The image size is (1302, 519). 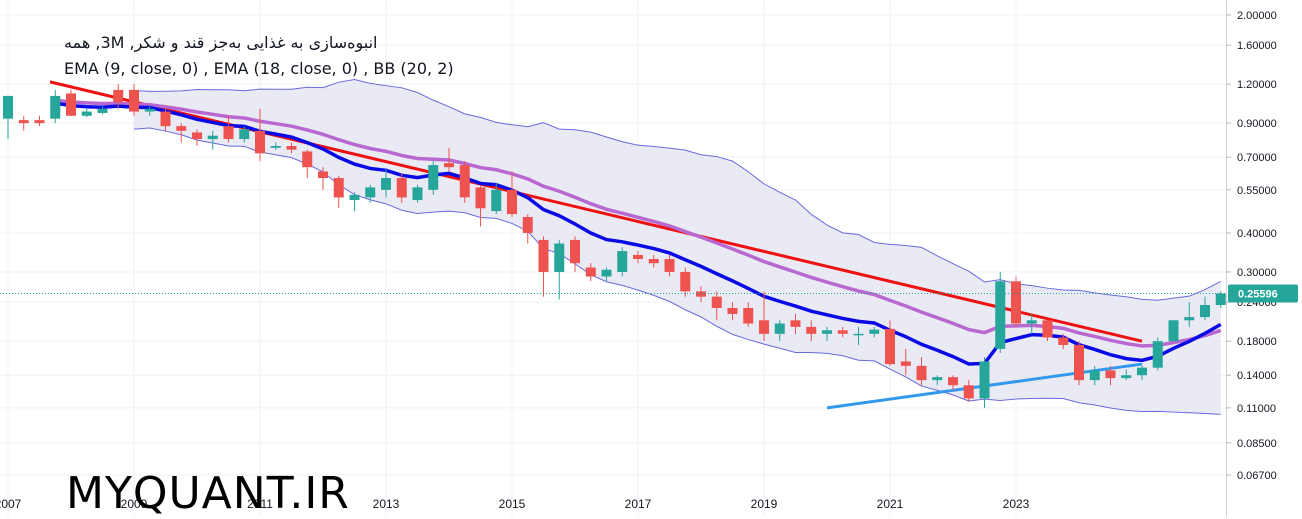 What do you see at coordinates (764, 504) in the screenshot?
I see `x-tick-label: 2019` at bounding box center [764, 504].